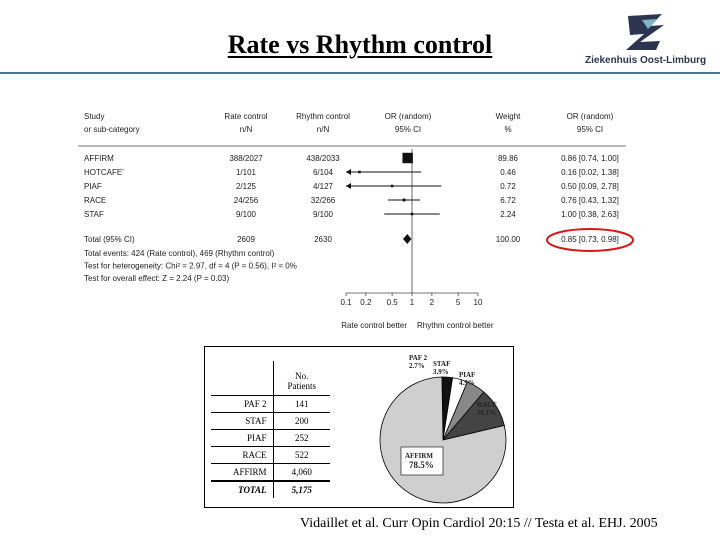 This screenshot has height=540, width=720. I want to click on table-row: PIAF 252, so click(271, 438).